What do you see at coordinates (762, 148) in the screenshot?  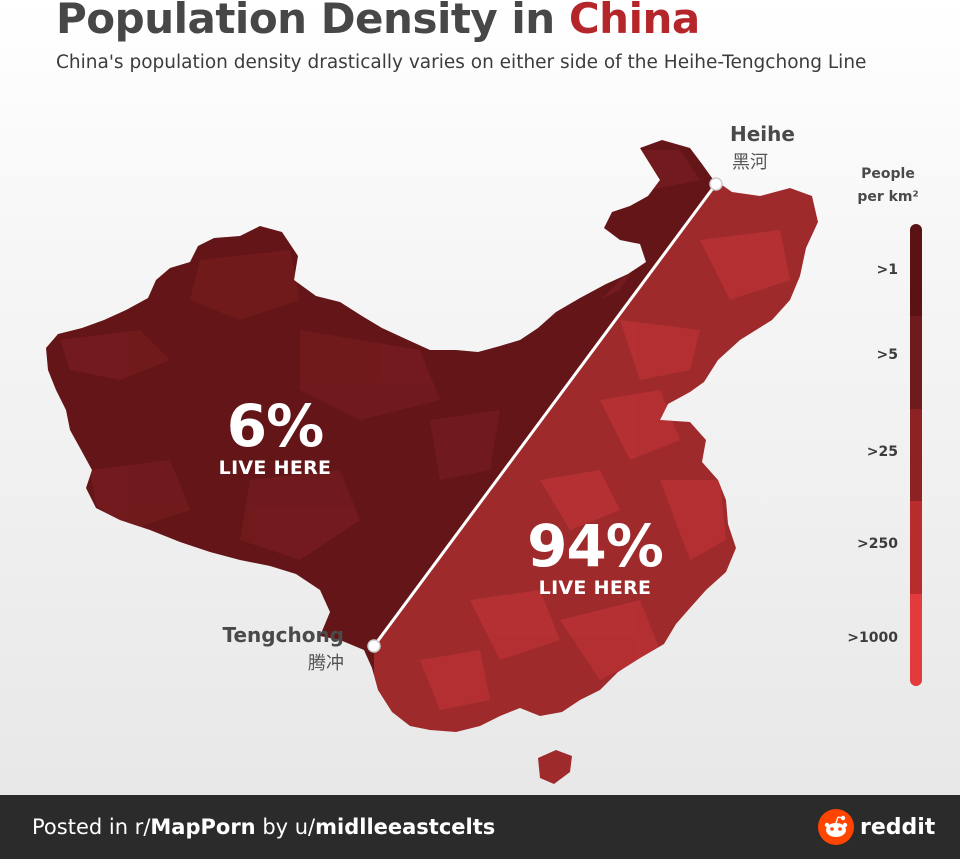 I see `heihe-label: Heihe 黑河` at bounding box center [762, 148].